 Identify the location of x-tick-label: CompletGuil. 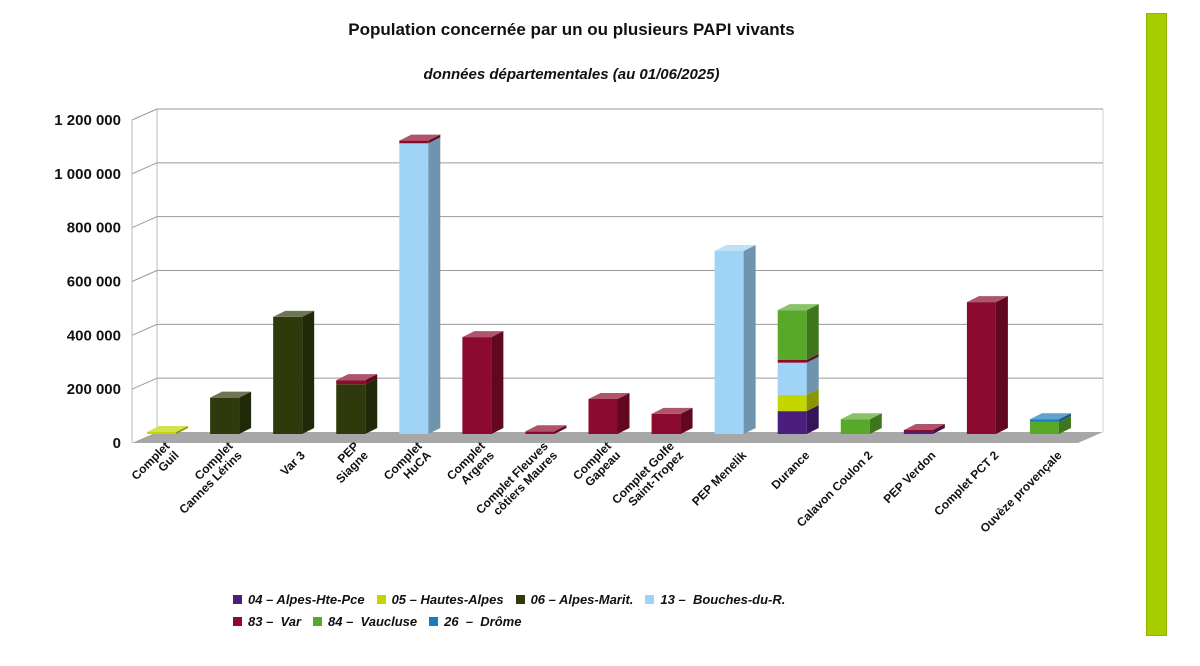
(155, 465).